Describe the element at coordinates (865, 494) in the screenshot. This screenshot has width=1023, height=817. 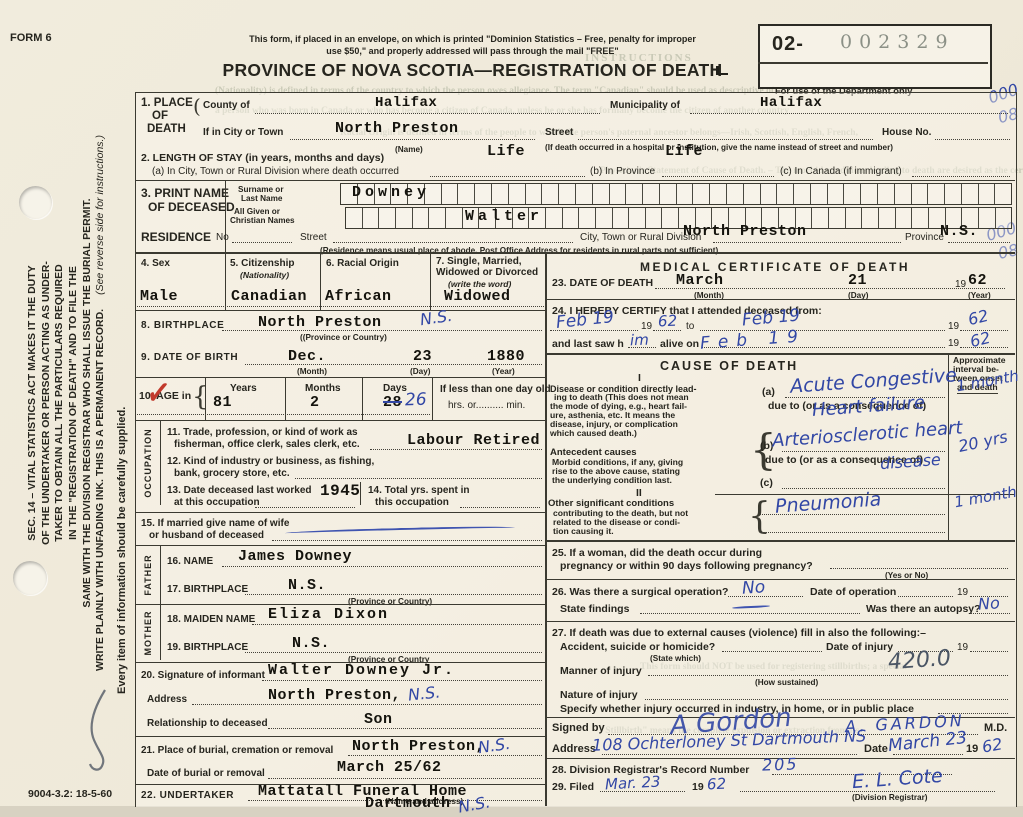
I see `cause-ii-divider` at that location.